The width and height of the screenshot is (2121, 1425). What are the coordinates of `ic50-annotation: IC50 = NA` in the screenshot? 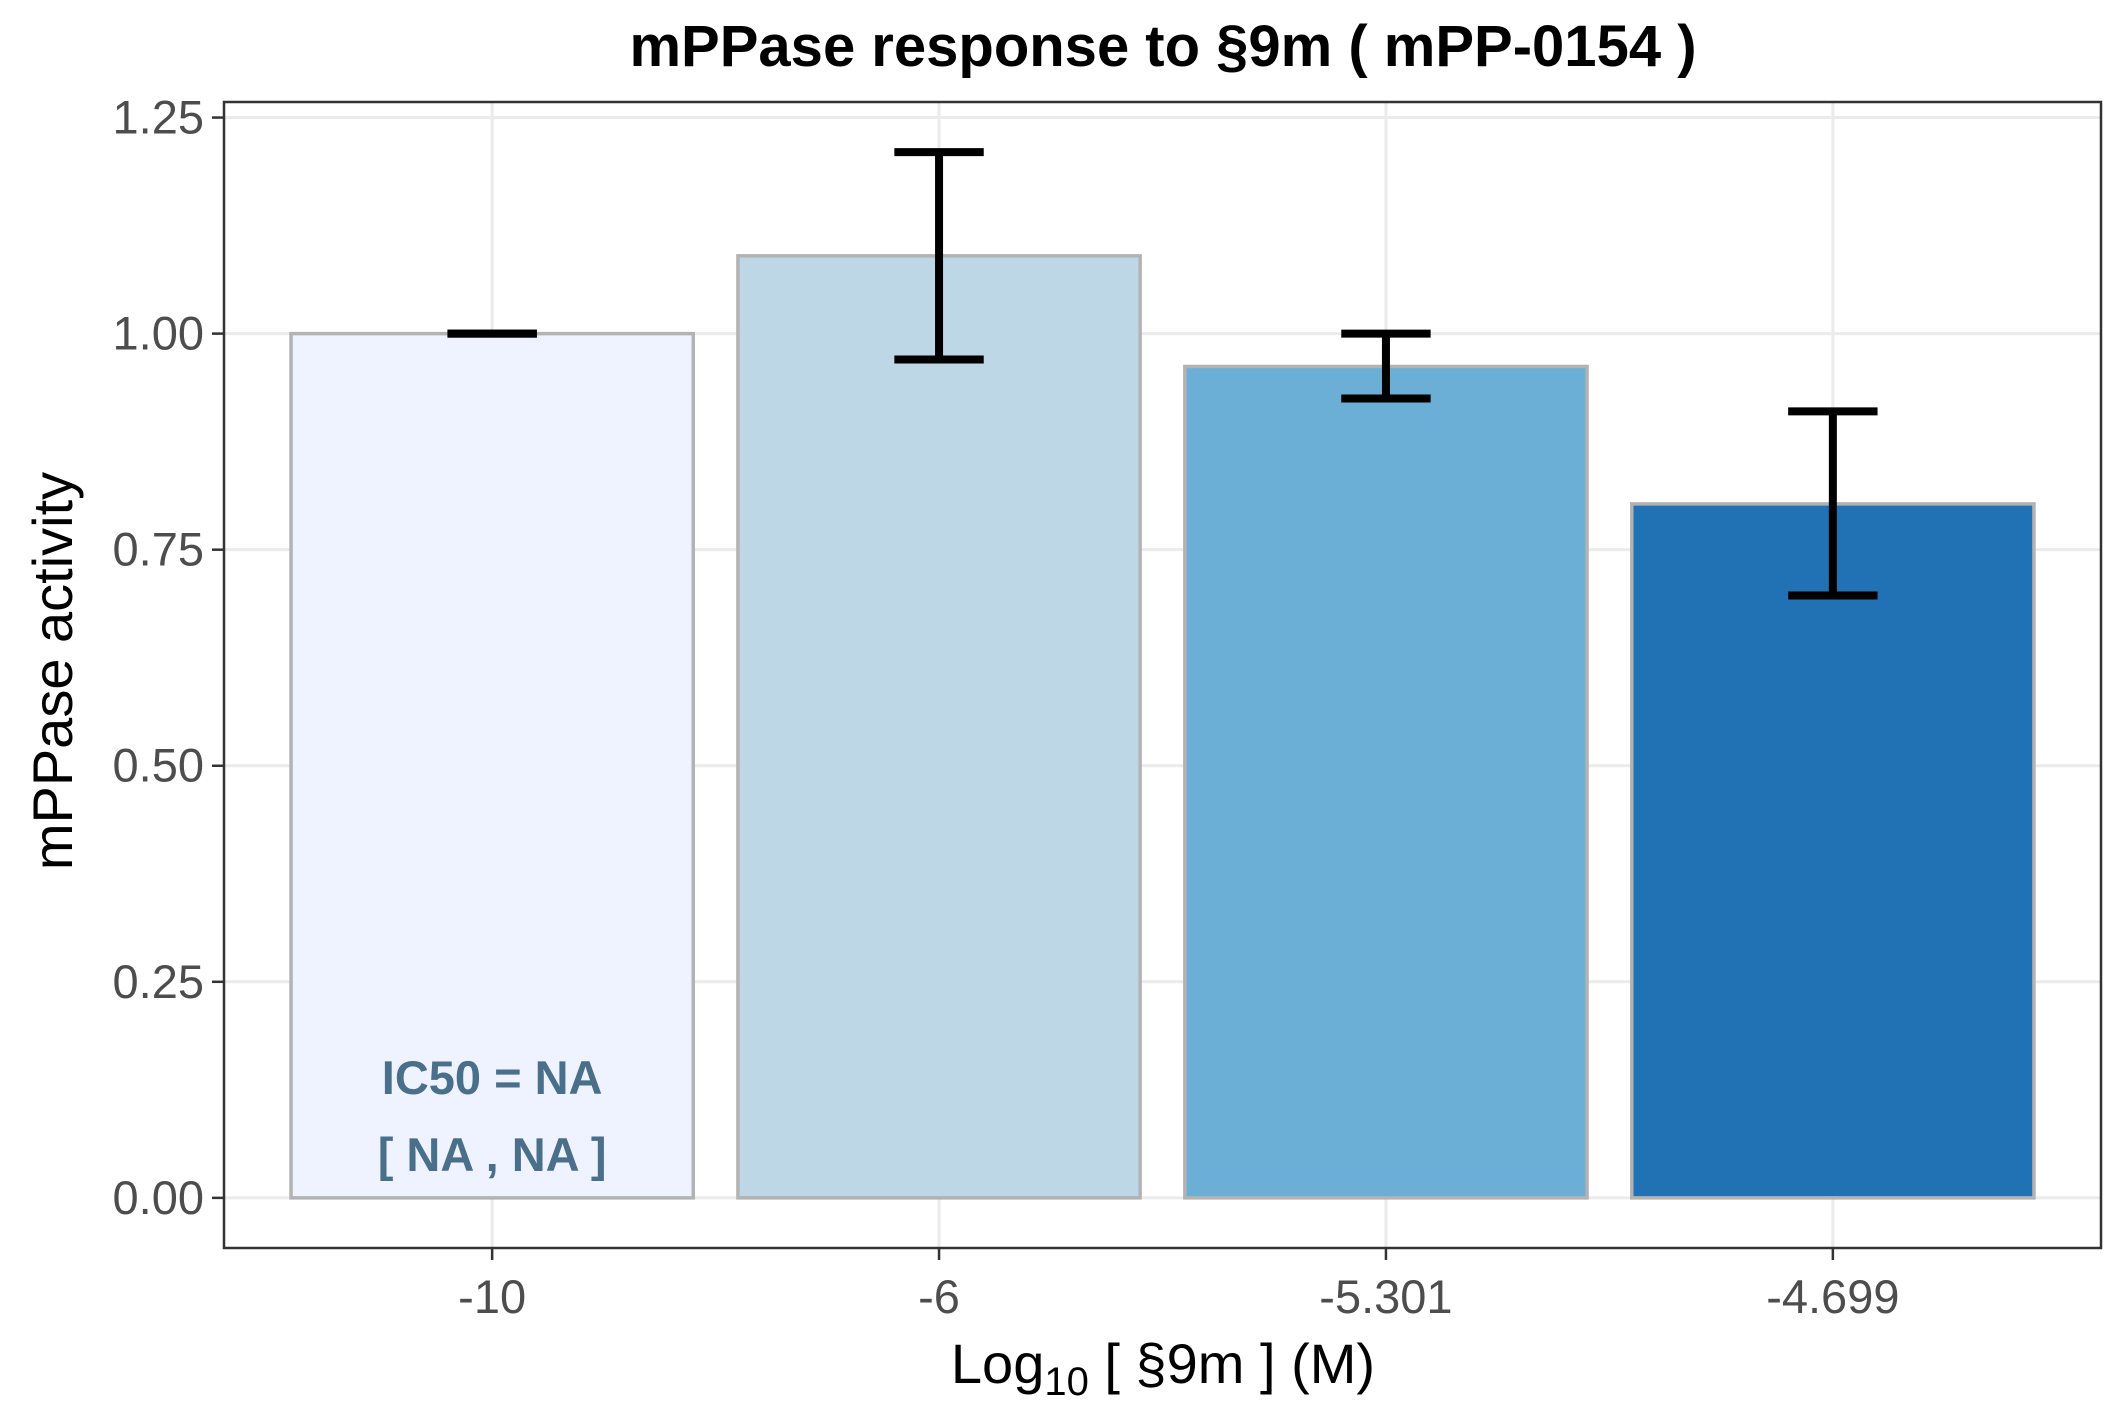 It's located at (492, 1077).